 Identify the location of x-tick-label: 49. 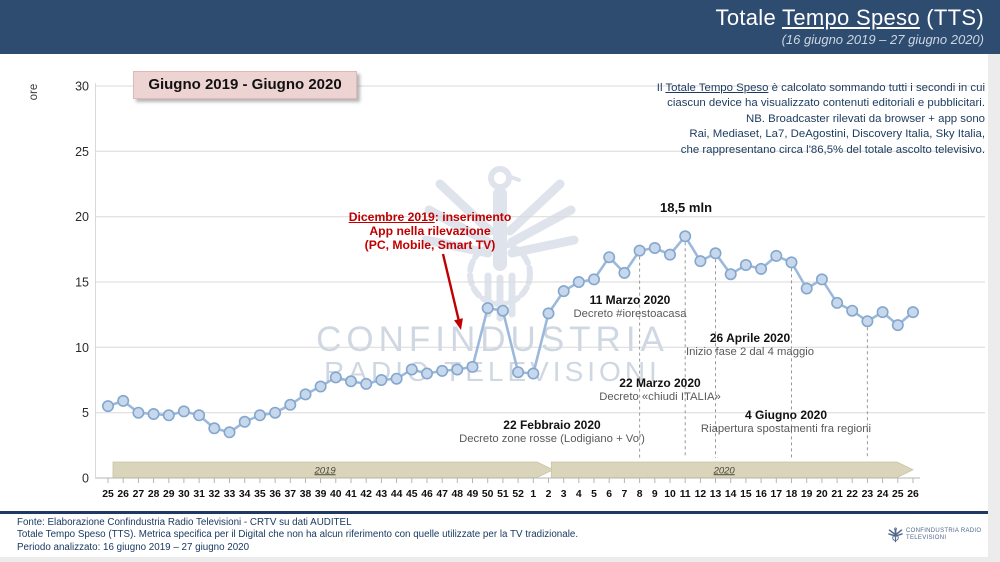
(473, 494).